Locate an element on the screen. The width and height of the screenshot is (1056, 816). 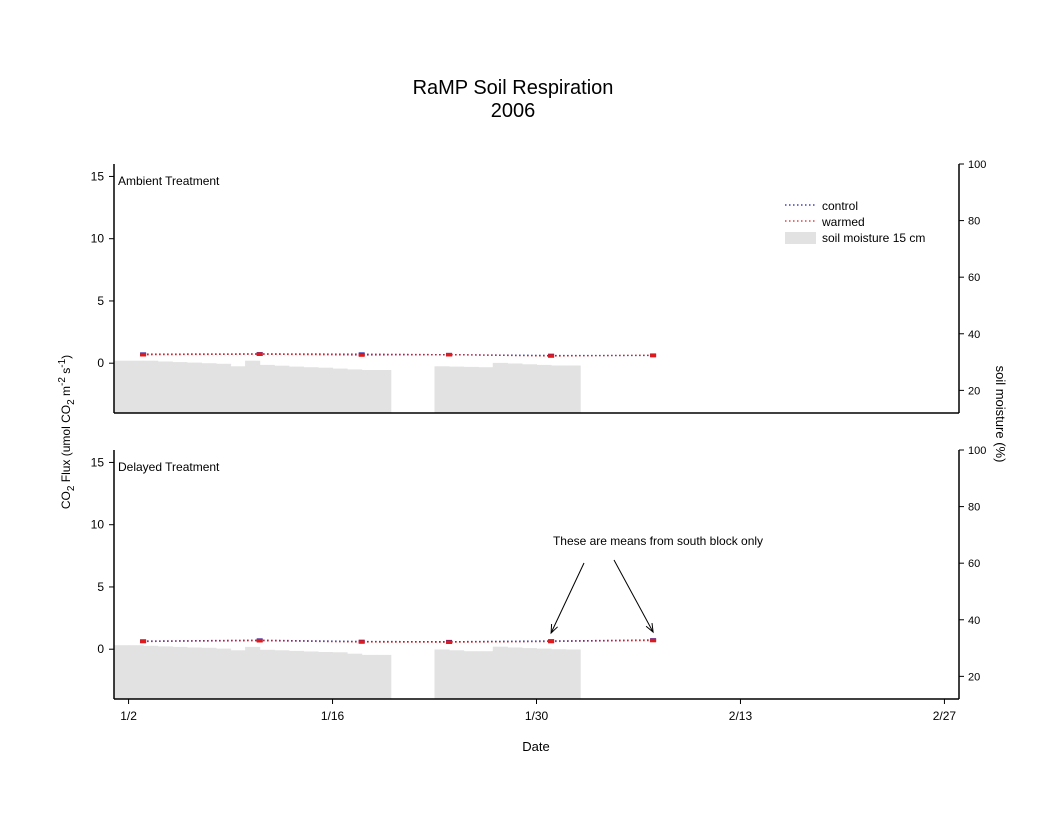
chart-title: RaMP Soil Respiration 2006 is located at coordinates (513, 100).